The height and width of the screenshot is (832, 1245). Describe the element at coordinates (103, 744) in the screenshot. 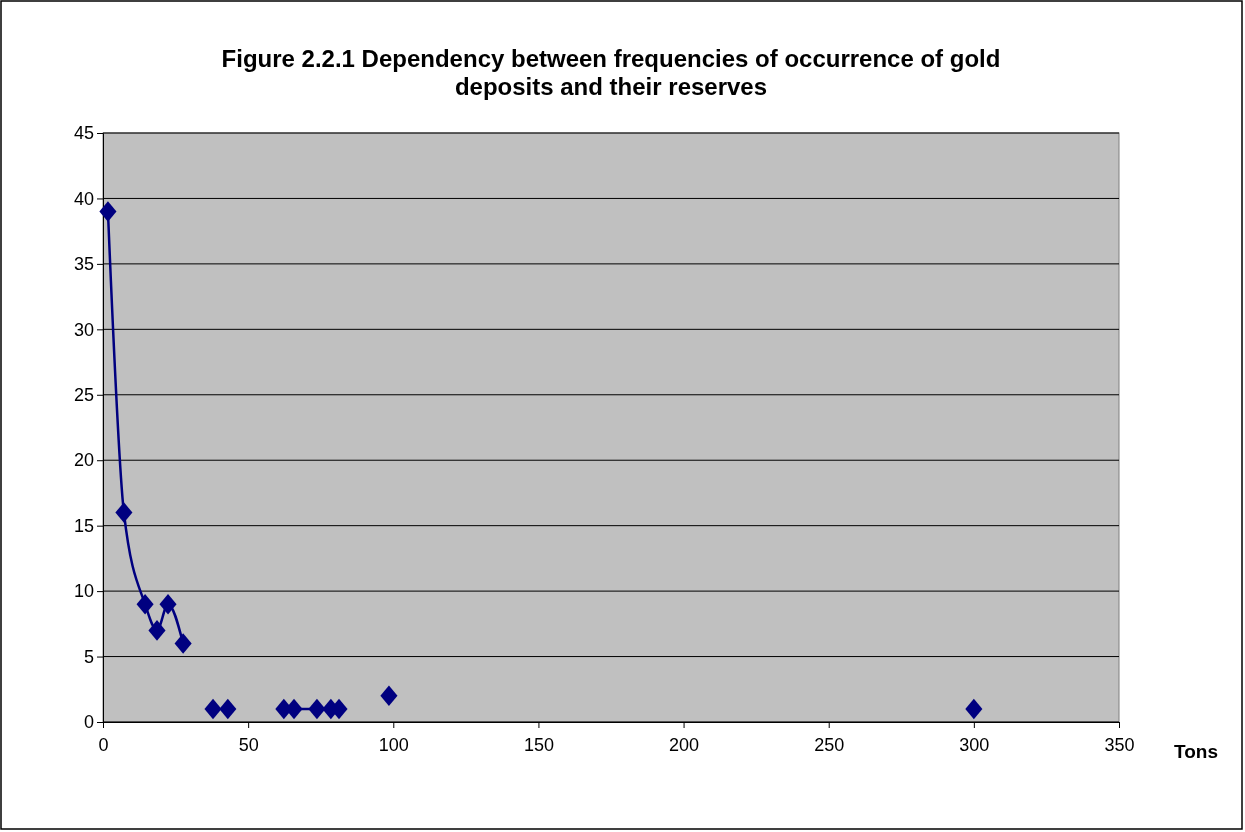

I see `x-tick-label: 0` at that location.